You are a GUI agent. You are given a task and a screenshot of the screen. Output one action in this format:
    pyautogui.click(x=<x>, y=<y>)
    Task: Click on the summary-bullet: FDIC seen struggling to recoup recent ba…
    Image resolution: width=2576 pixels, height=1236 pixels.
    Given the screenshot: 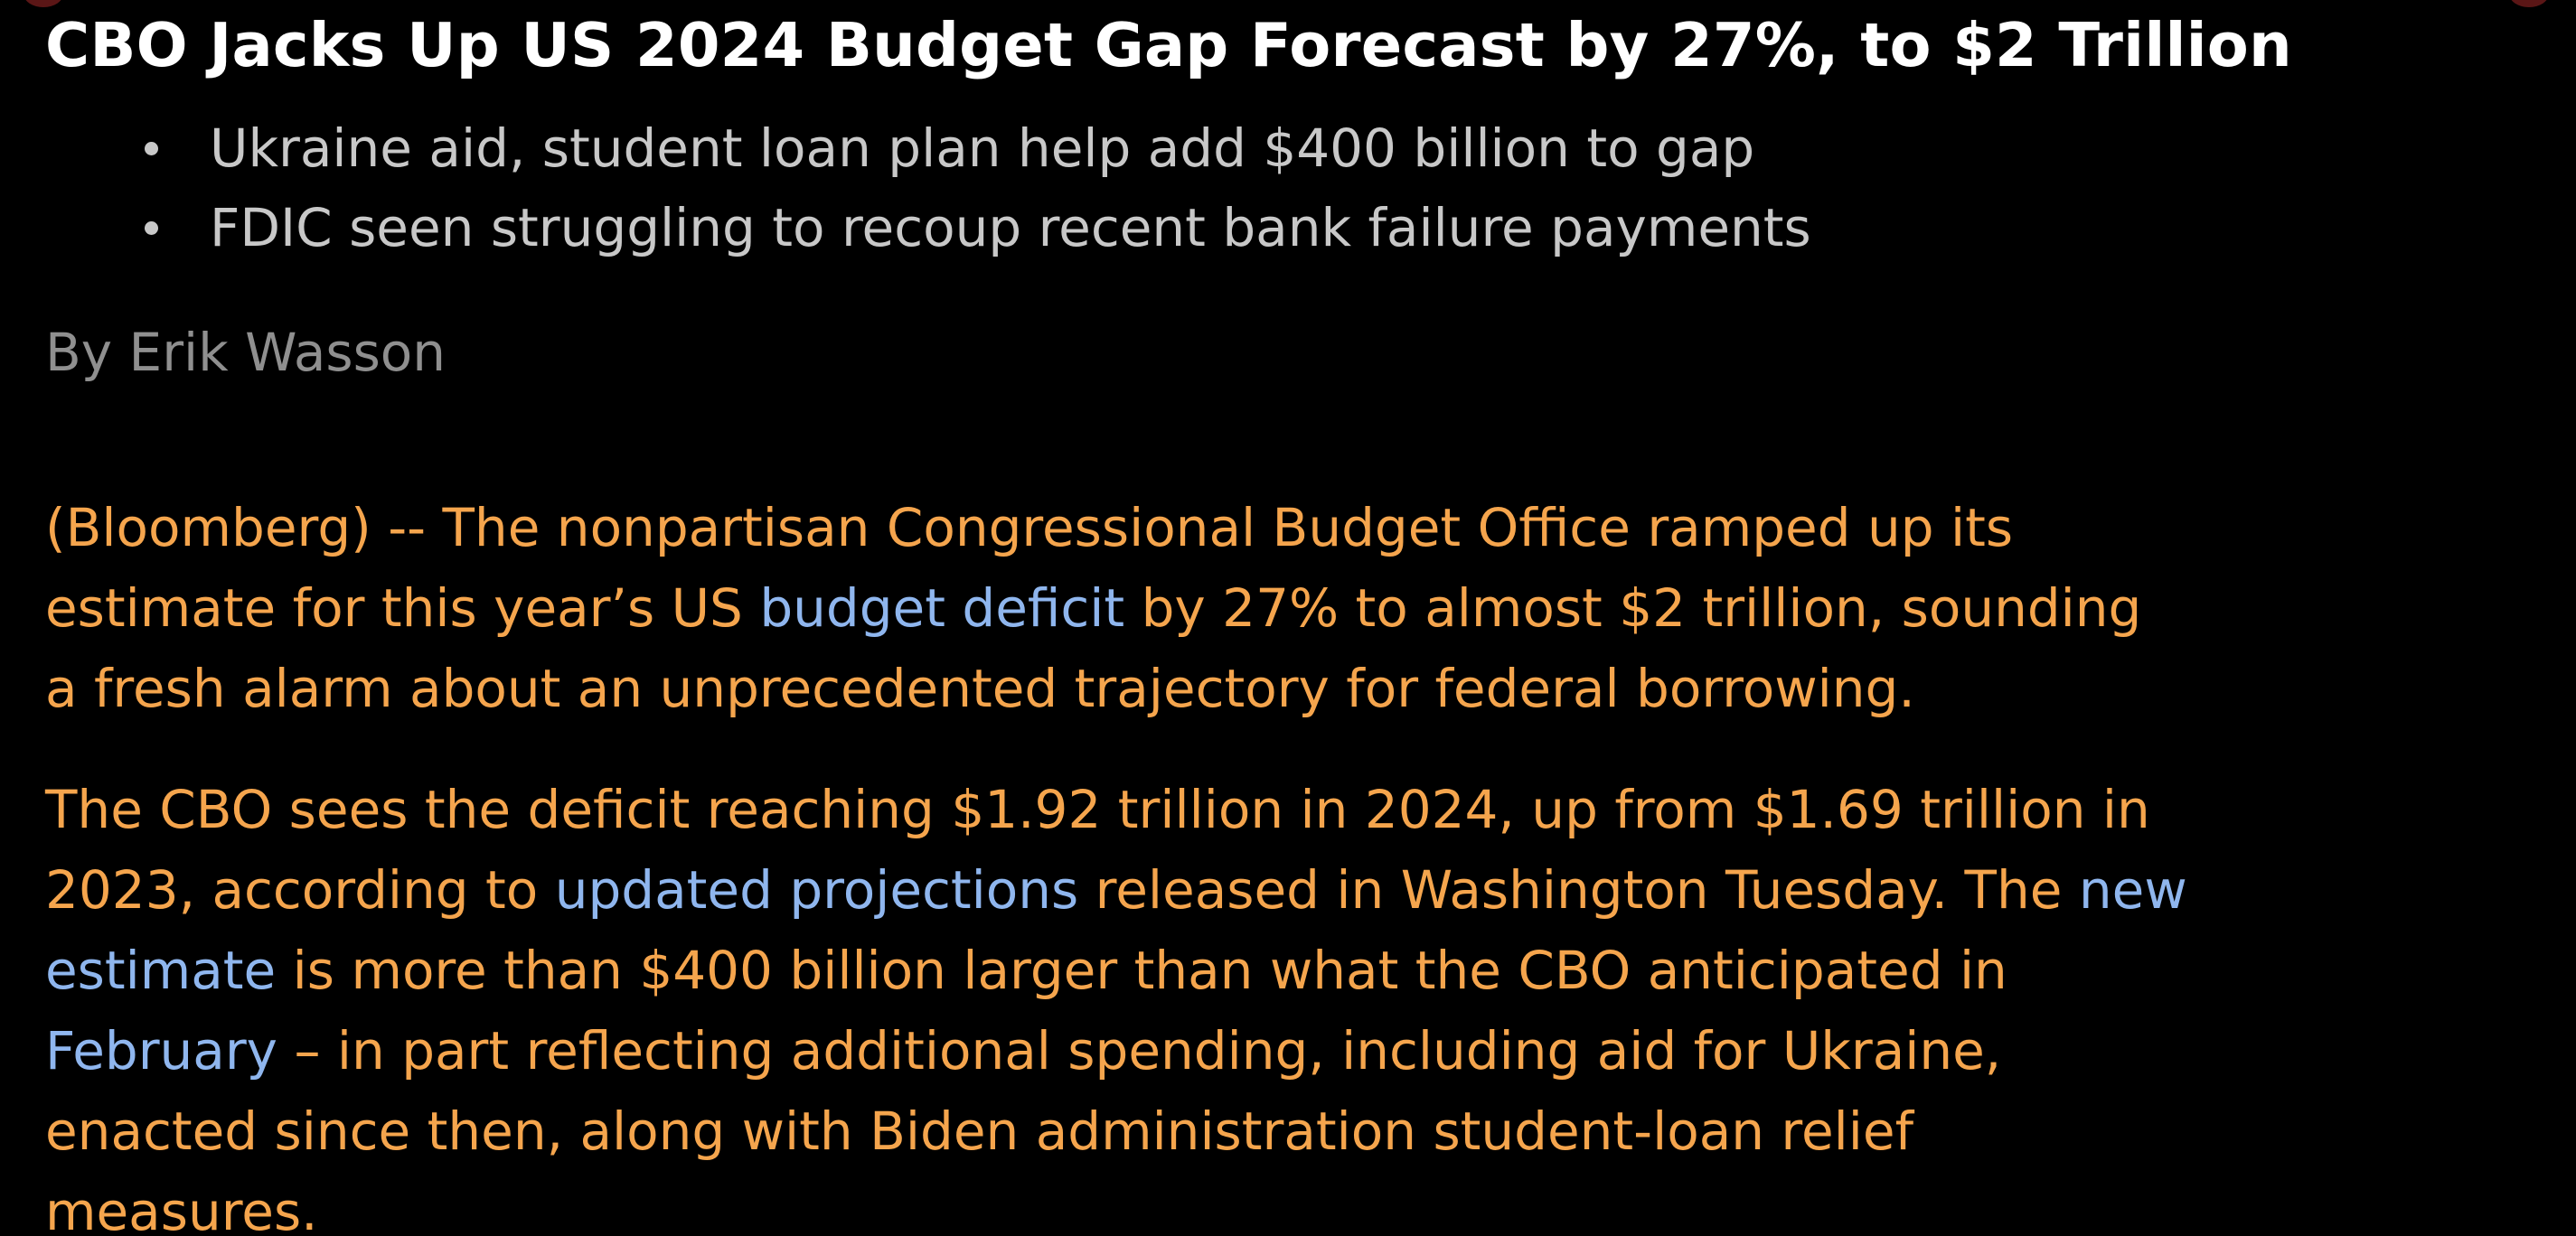 What is the action you would take?
    pyautogui.click(x=906, y=227)
    